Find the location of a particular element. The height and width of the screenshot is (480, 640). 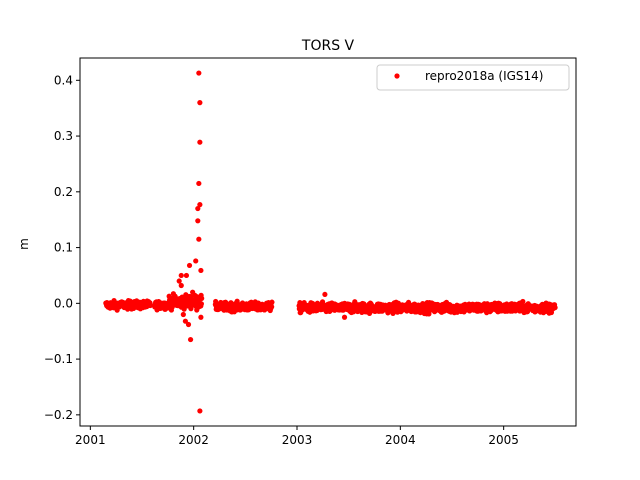

legend-marker is located at coordinates (397, 76).